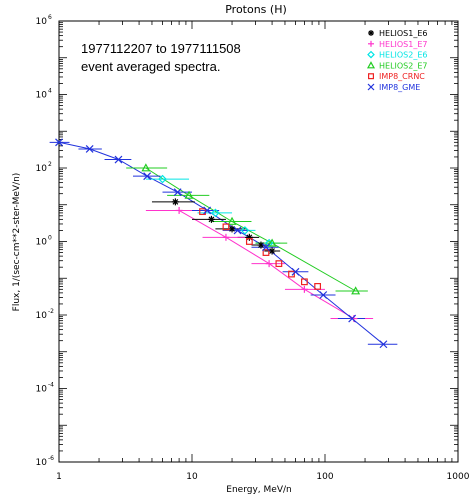 This screenshot has height=495, width=469. Describe the element at coordinates (371, 43) in the screenshot. I see `legend-marker-HELIOS1_E7` at that location.